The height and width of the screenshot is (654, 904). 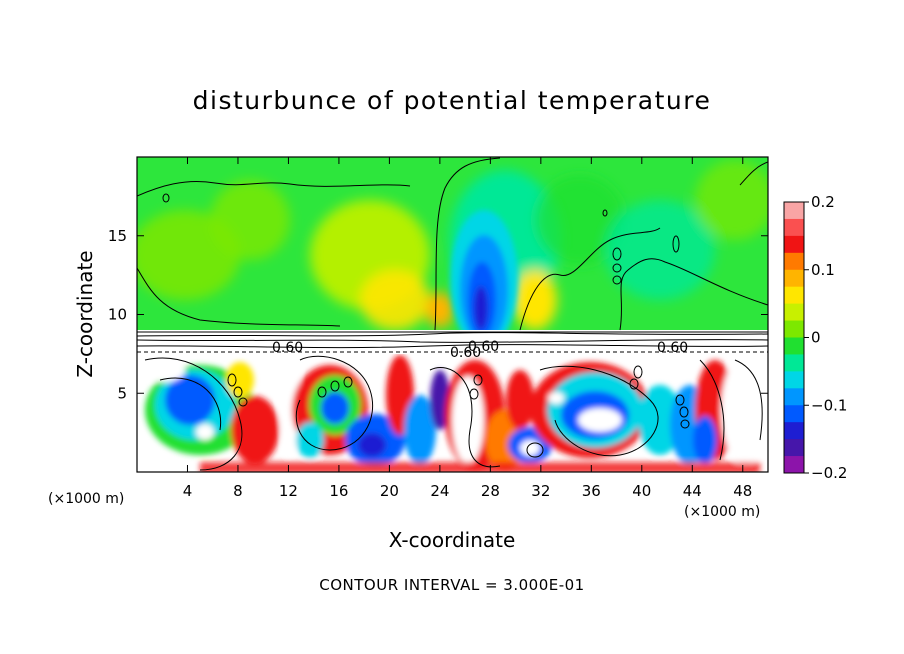 What do you see at coordinates (453, 413) in the screenshot?
I see `lower-contours` at bounding box center [453, 413].